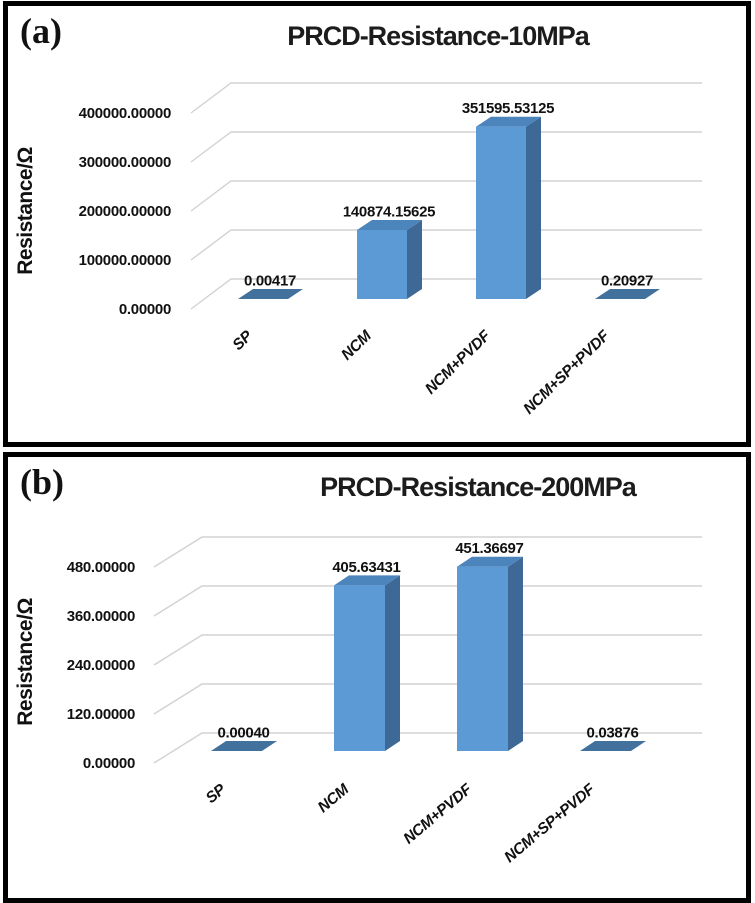 The image size is (755, 903). I want to click on y-axis-label-a: Resistance/Ω, so click(25, 211).